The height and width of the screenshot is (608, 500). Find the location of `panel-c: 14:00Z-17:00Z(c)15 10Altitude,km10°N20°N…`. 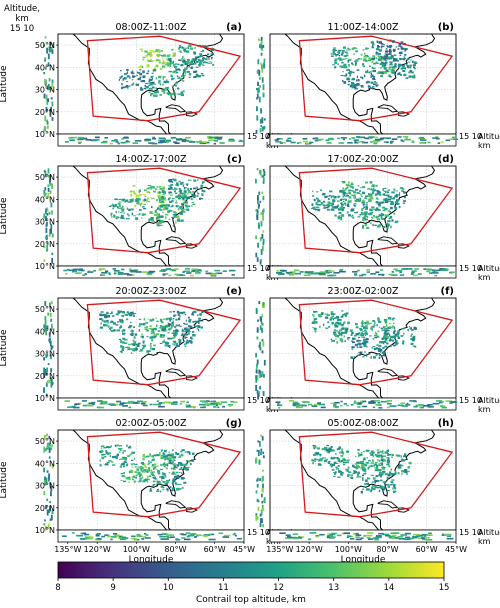

panel-c: 14:00Z-17:00Z(c)15 10Altitude,km10°N20°N… is located at coordinates (150, 218).